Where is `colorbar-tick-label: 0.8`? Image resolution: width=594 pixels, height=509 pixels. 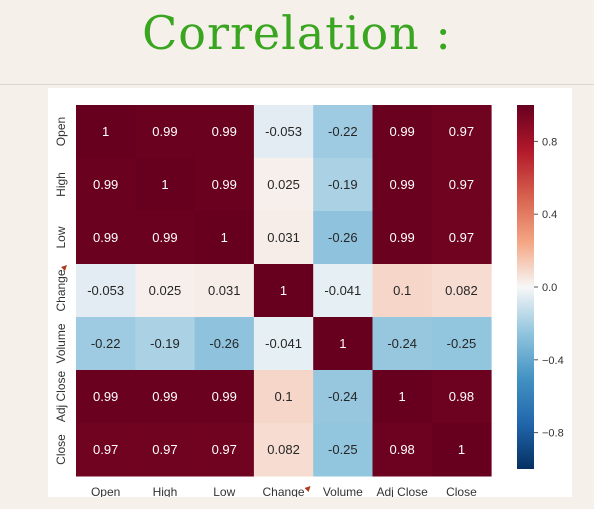 colorbar-tick-label: 0.8 is located at coordinates (549, 142).